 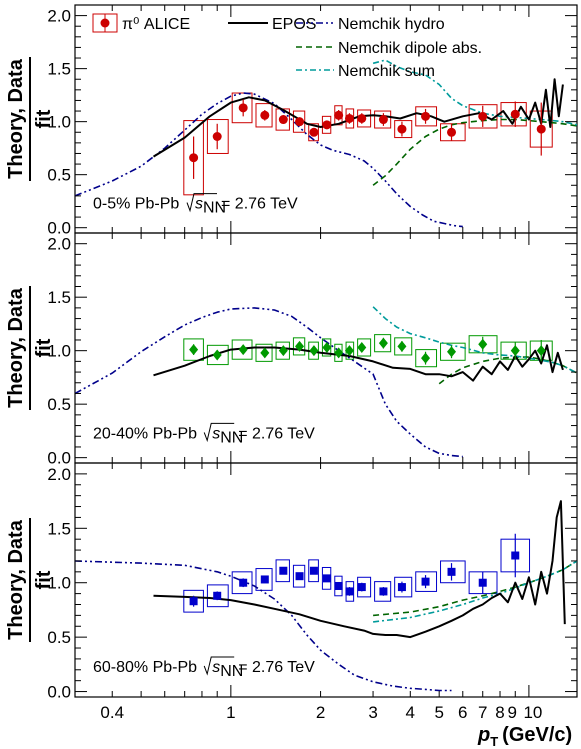 What do you see at coordinates (30, 119) in the screenshot?
I see `y-axis-label-1: Theory, Data fit` at bounding box center [30, 119].